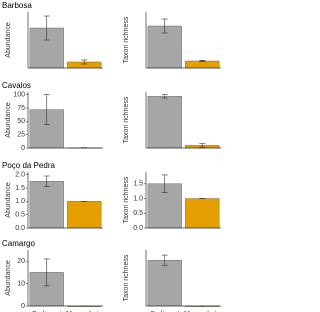 The height and width of the screenshot is (312, 320). What do you see at coordinates (21, 121) in the screenshot?
I see `y-tick-label: 50` at bounding box center [21, 121].